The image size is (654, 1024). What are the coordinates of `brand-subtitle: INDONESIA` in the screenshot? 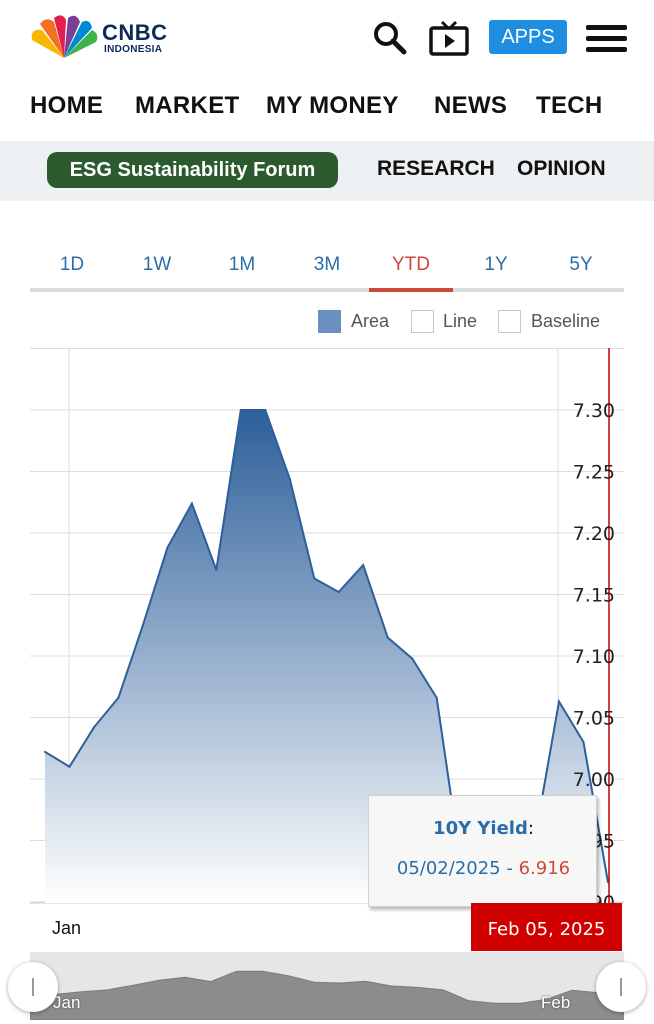 It's located at (133, 49).